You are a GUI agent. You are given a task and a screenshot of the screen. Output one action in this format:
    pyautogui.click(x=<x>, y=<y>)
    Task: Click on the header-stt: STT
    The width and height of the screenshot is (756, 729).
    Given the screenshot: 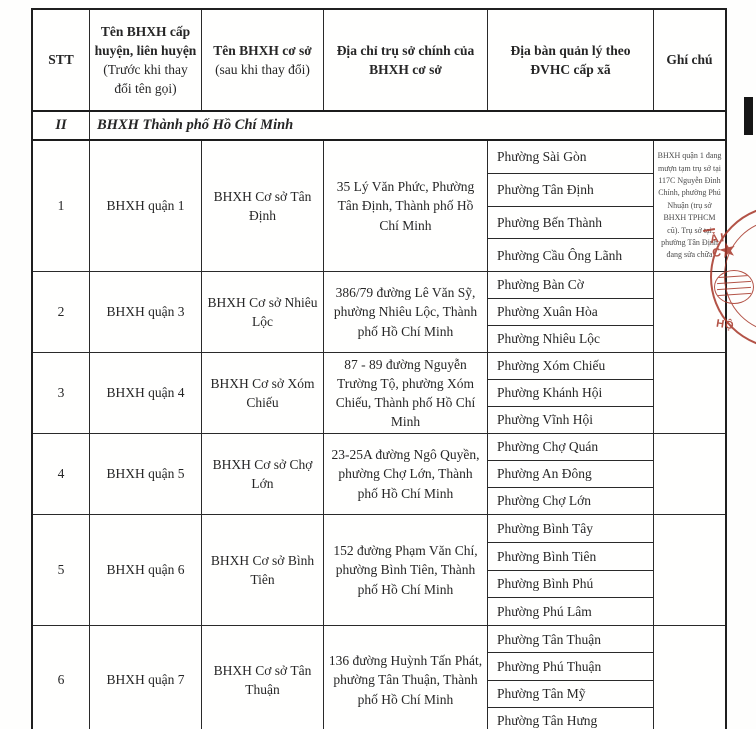 What is the action you would take?
    pyautogui.click(x=61, y=60)
    